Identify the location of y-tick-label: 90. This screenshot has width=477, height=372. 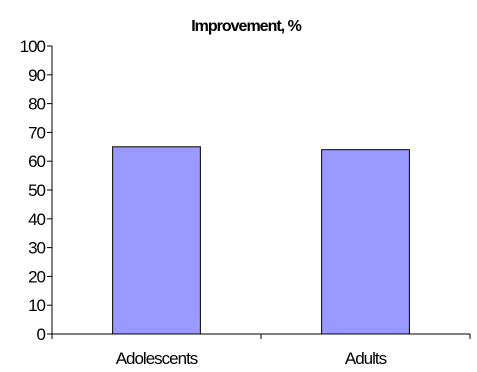
(36, 75).